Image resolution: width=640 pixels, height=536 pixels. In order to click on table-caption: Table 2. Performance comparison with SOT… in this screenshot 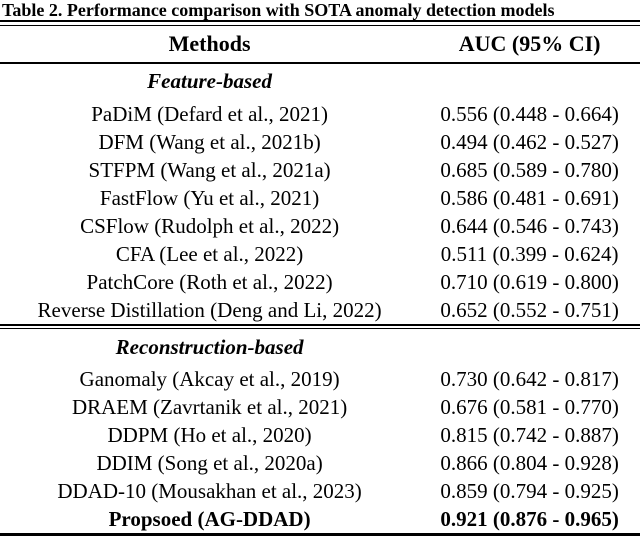, I will do `click(278, 10)`.